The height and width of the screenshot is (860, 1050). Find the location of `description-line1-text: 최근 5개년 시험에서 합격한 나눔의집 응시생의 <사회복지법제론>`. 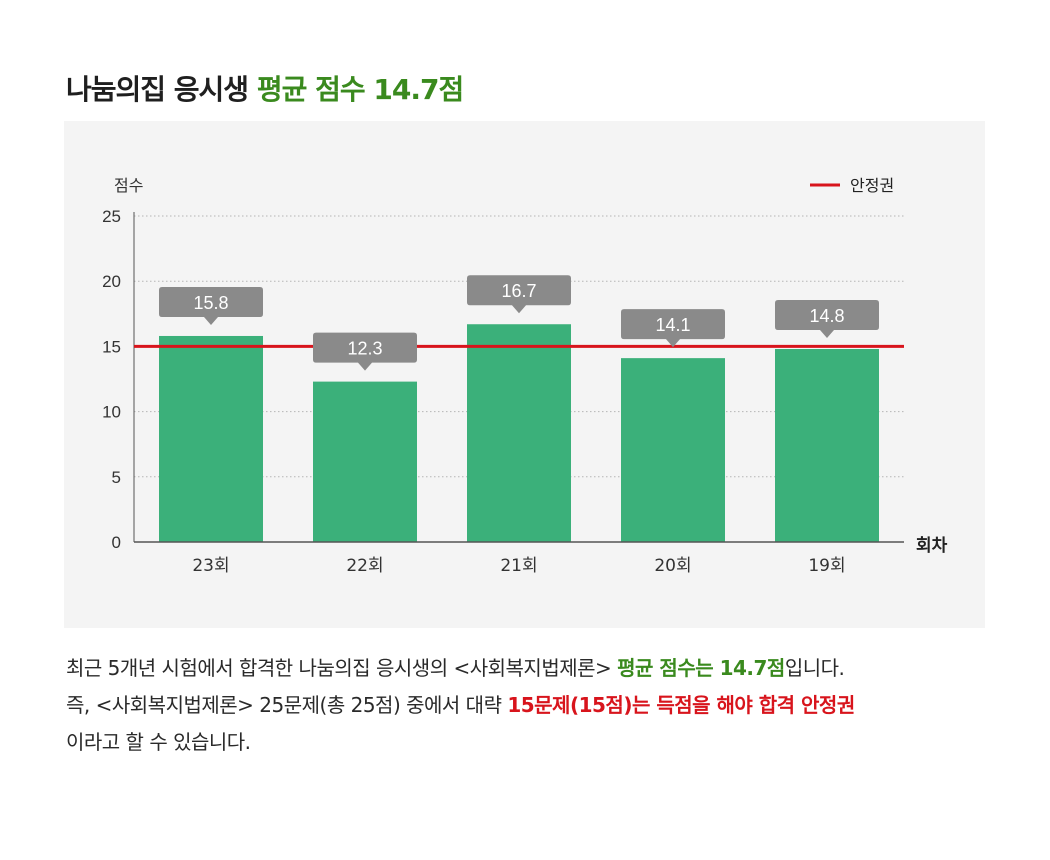

description-line1-text: 최근 5개년 시험에서 합격한 나눔의집 응시생의 <사회복지법제론> is located at coordinates (342, 668).